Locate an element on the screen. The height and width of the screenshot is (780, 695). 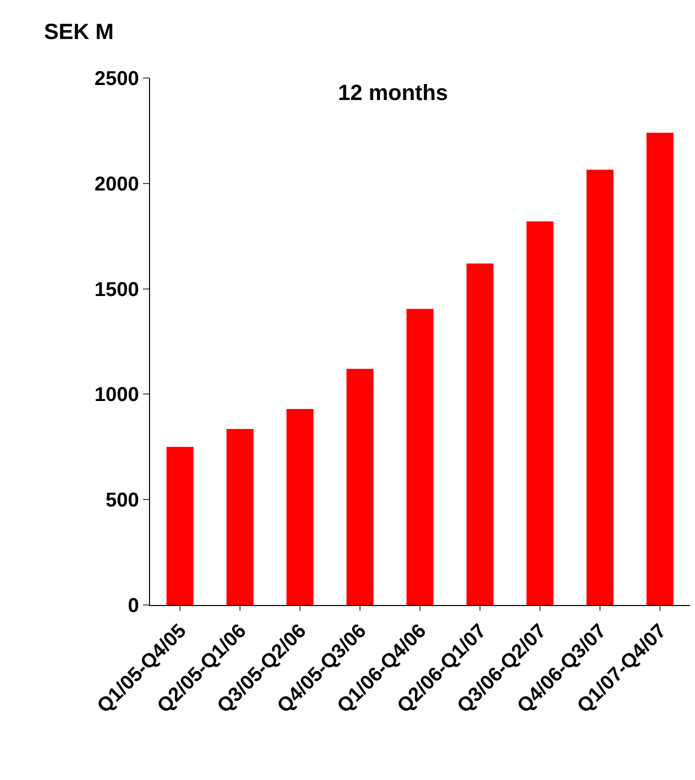
y-tick-label: 500 is located at coordinates (122, 501).